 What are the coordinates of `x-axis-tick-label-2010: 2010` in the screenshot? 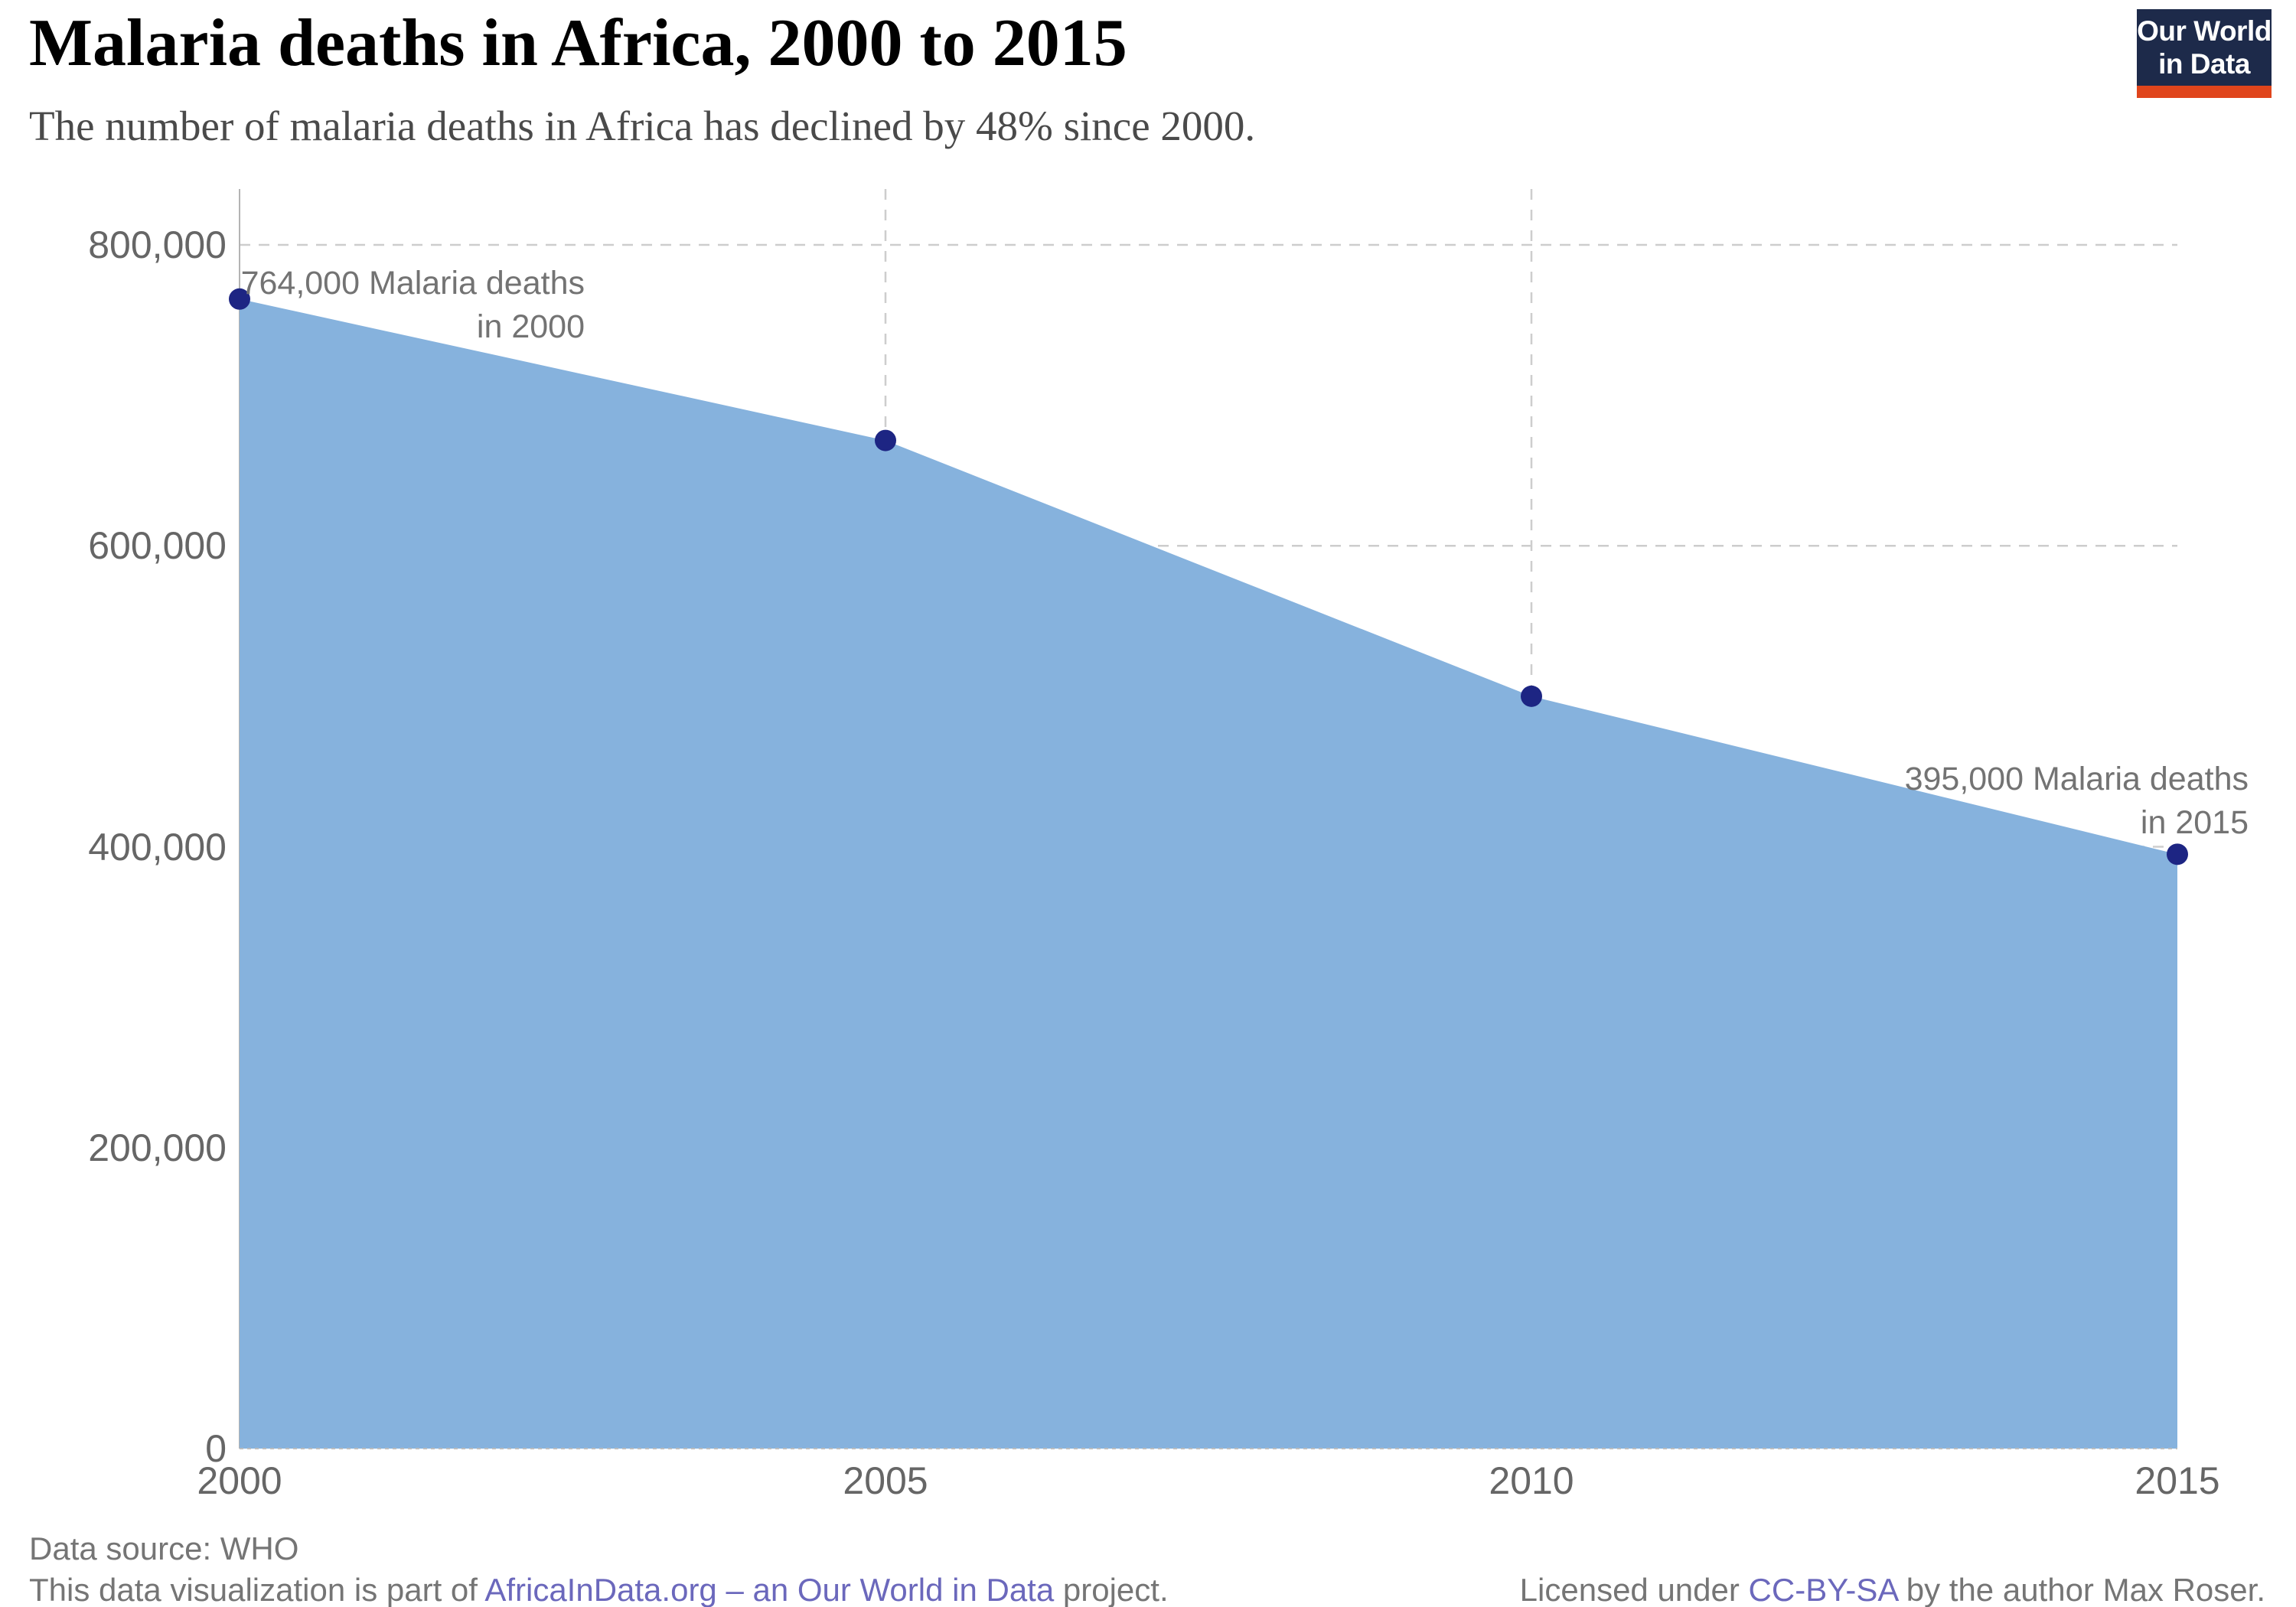 It's located at (1531, 1480).